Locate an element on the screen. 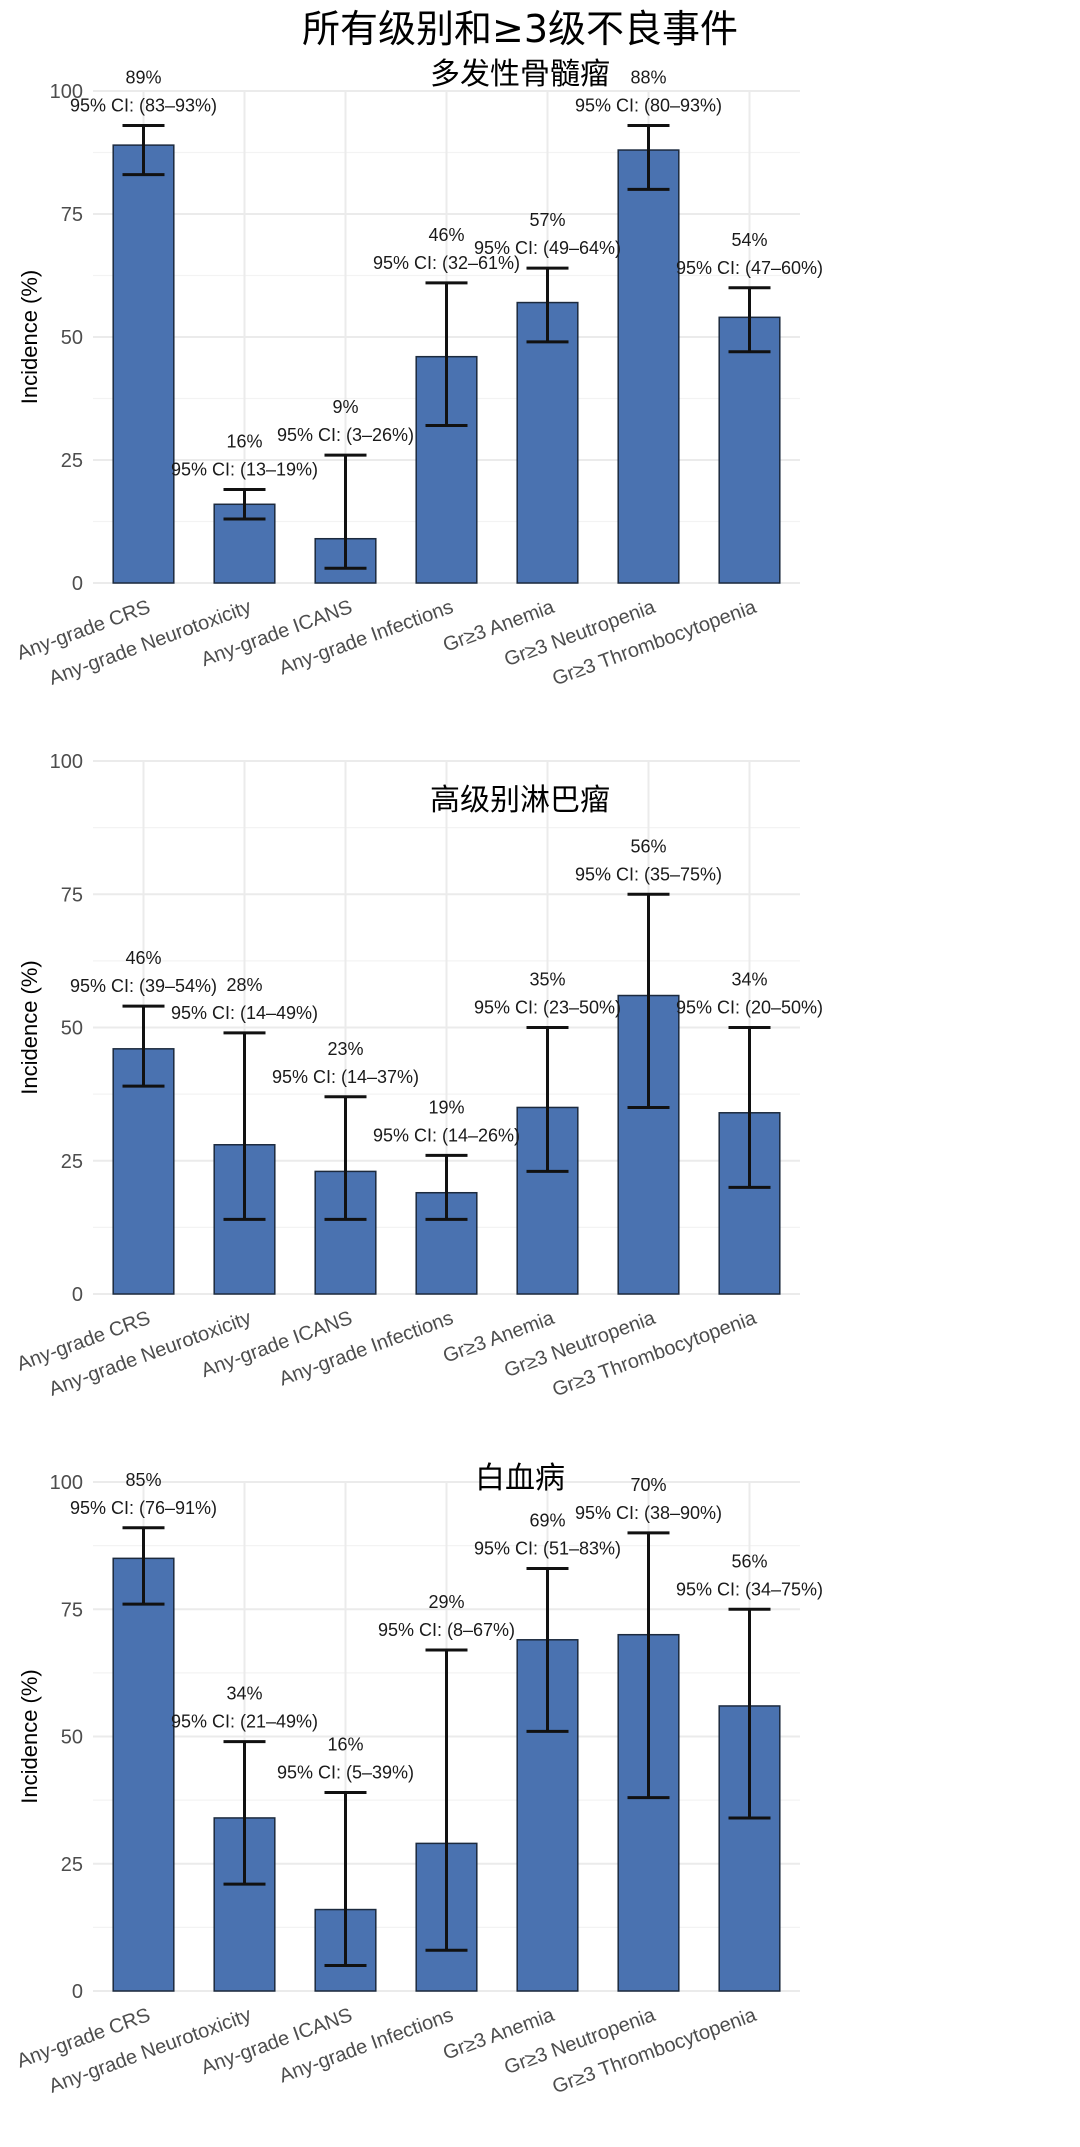  ci-label: 95% CI: (14–37%) is located at coordinates (345, 1077).